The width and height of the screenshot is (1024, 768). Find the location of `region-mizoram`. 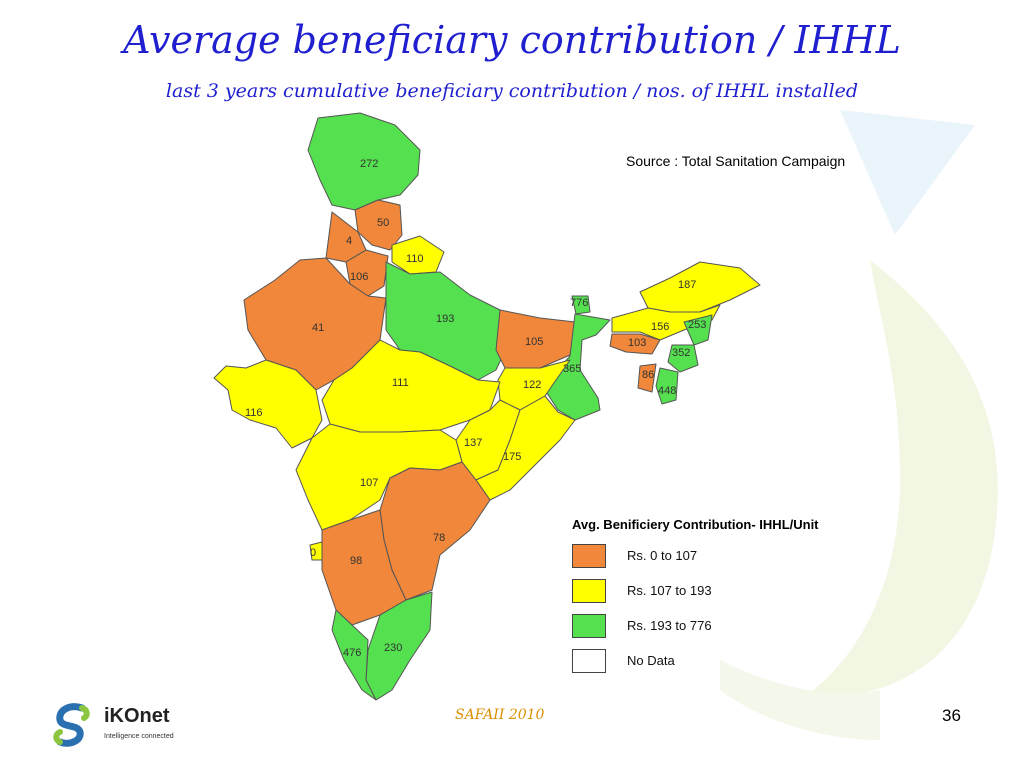

region-mizoram is located at coordinates (667, 386).